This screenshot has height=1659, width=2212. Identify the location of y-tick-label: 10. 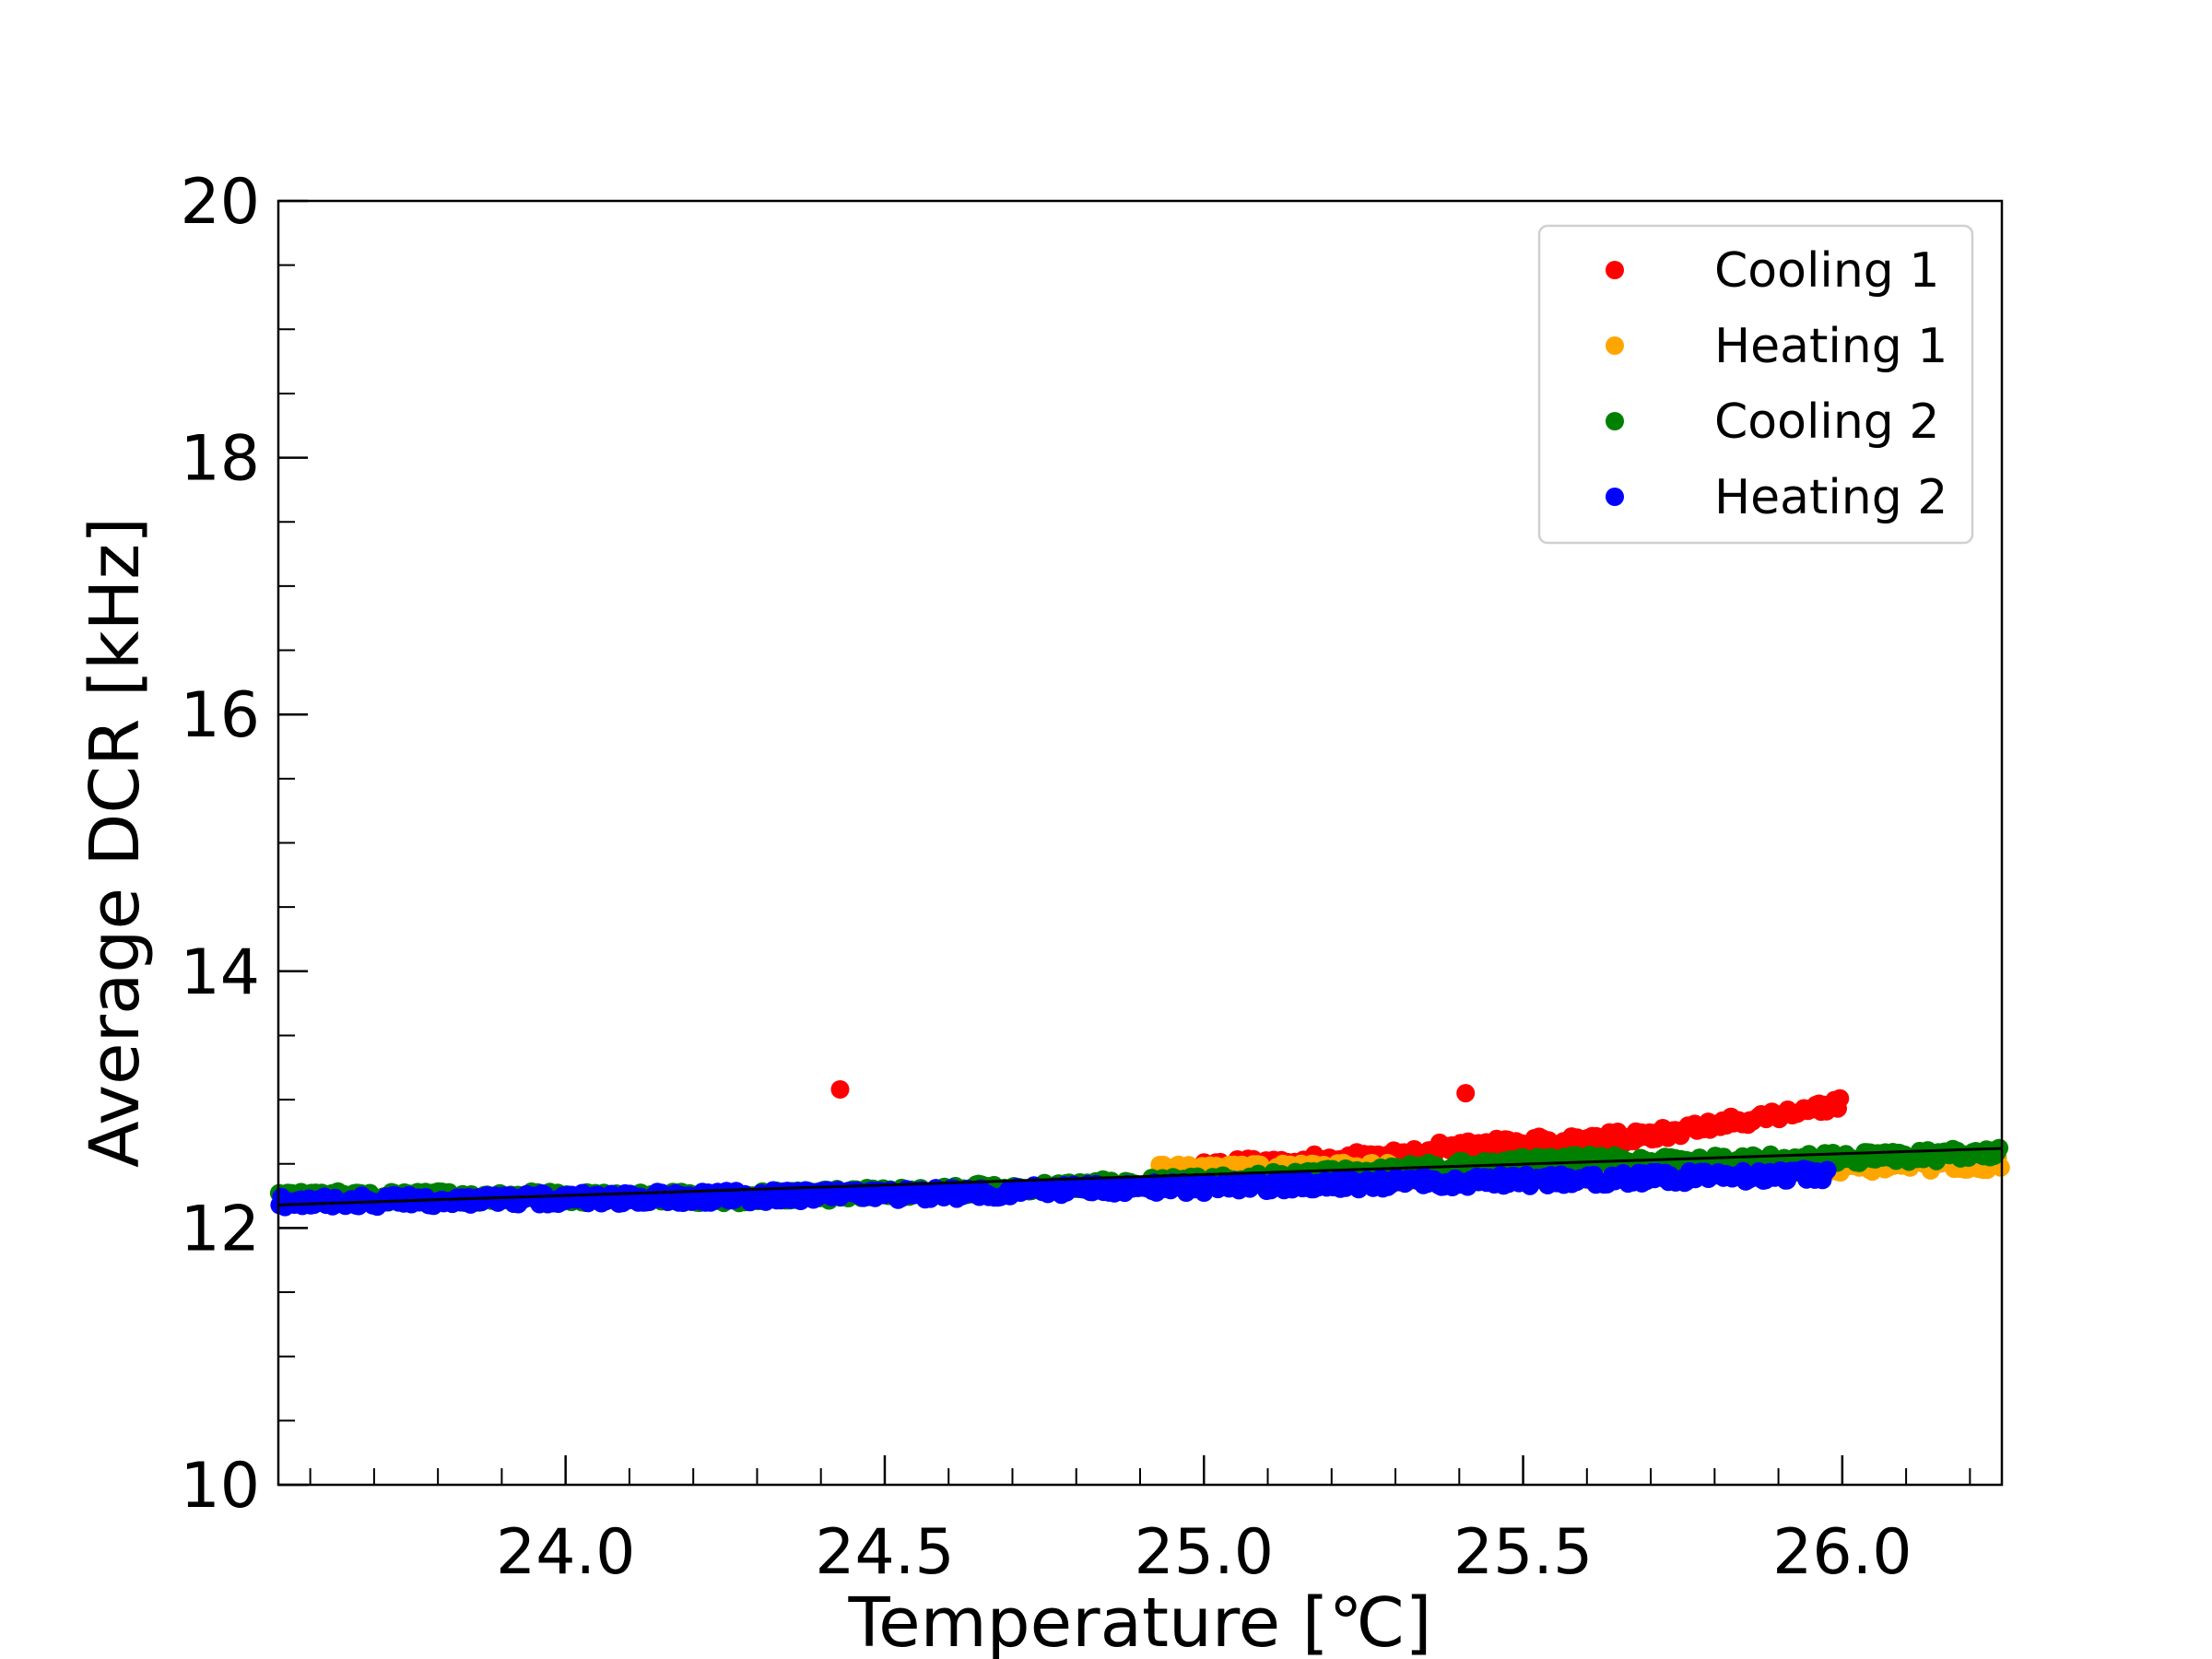
(220, 1486).